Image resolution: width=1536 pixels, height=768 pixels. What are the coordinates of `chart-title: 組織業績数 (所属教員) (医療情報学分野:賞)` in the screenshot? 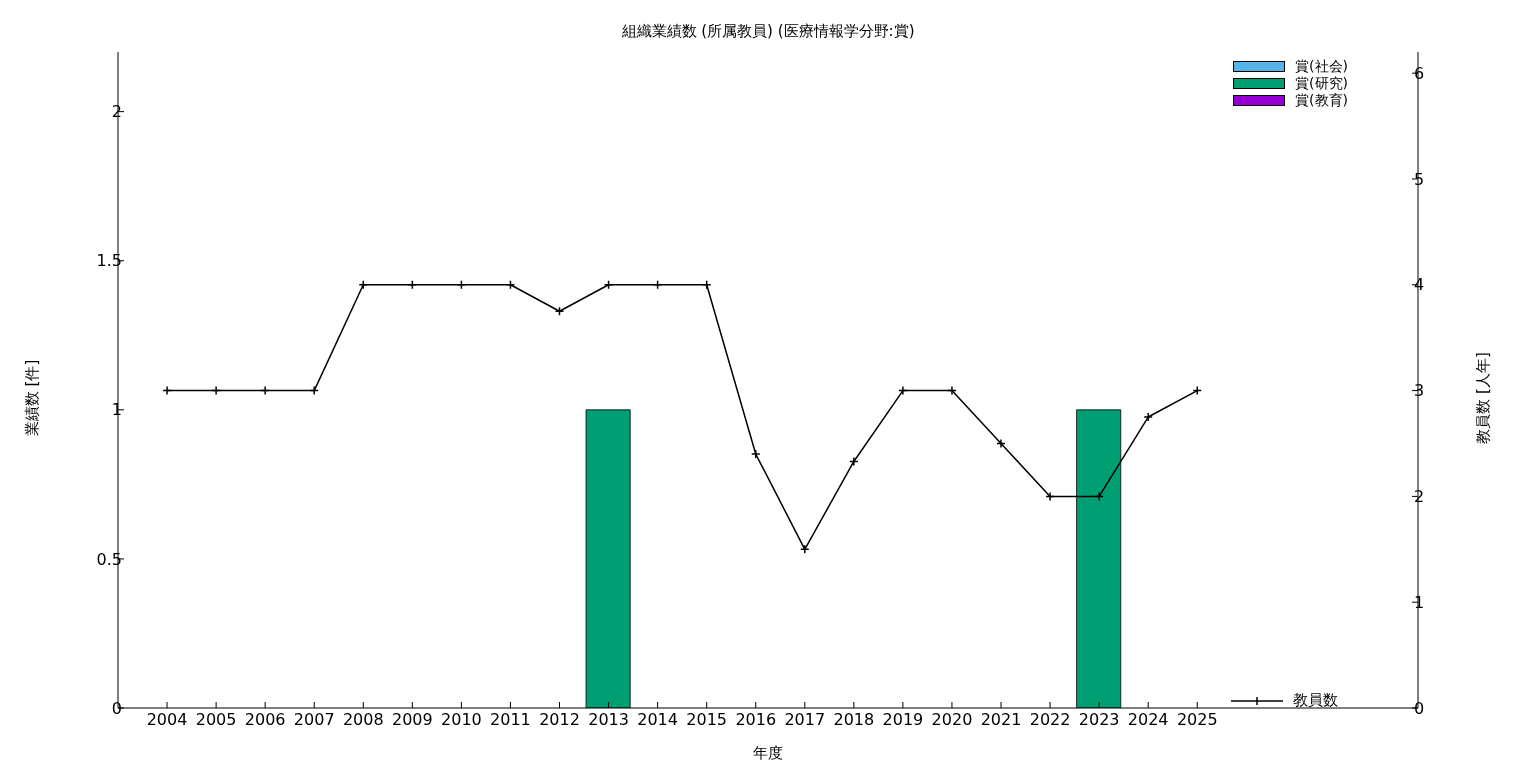 It's located at (768, 31).